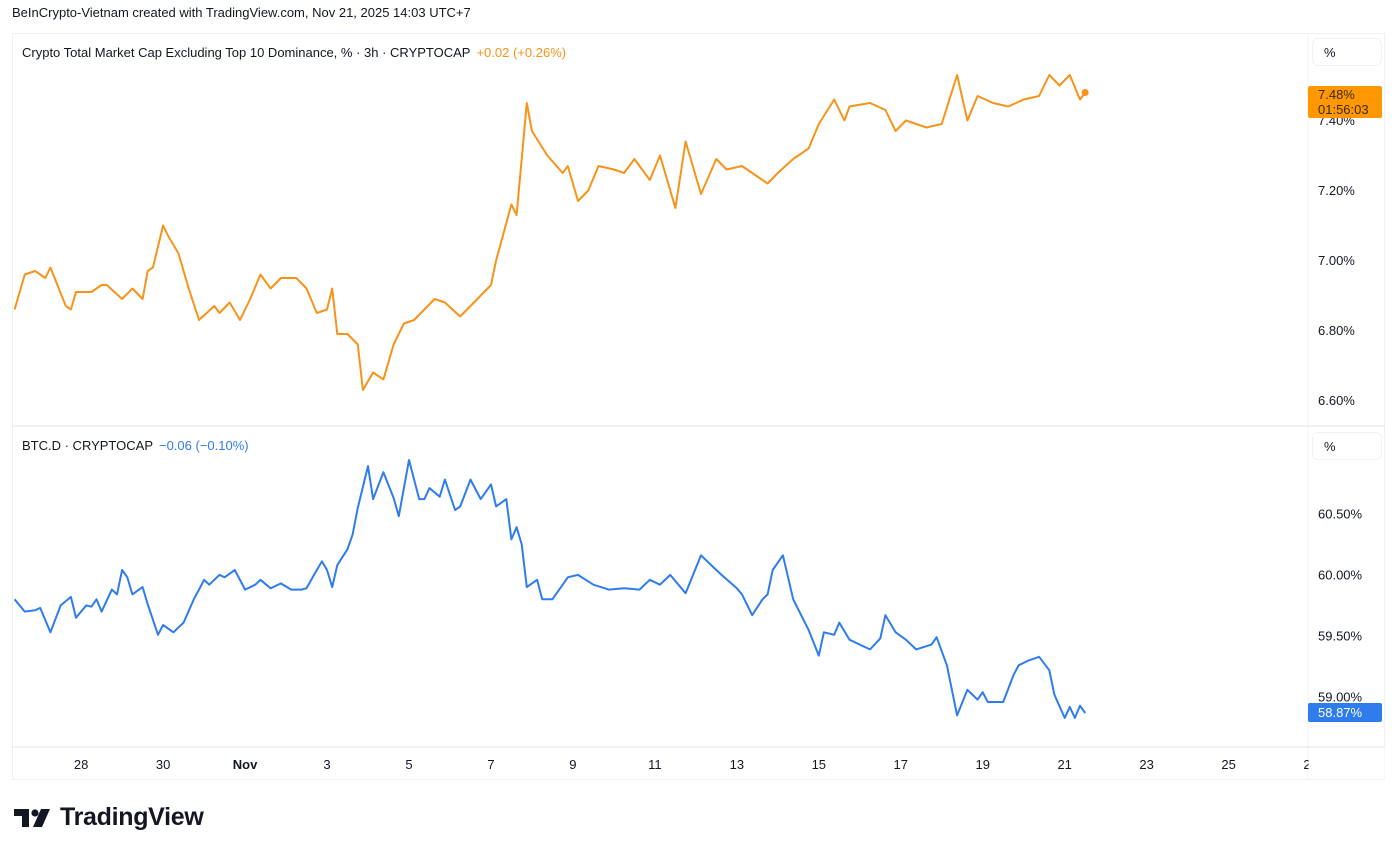 This screenshot has width=1400, height=854. Describe the element at coordinates (1064, 764) in the screenshot. I see `x-tick-label: 21` at that location.